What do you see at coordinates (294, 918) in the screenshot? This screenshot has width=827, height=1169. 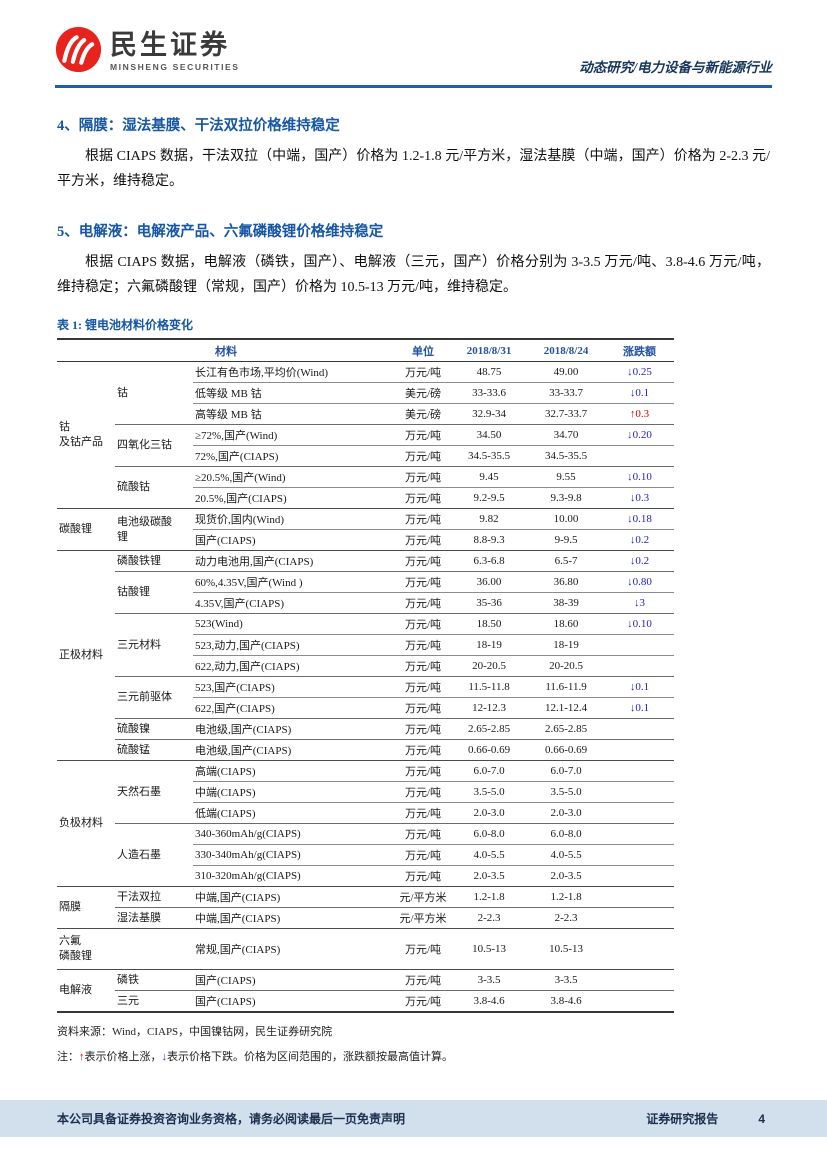 I see `material-cell: 中端,国产(CIAPS)` at bounding box center [294, 918].